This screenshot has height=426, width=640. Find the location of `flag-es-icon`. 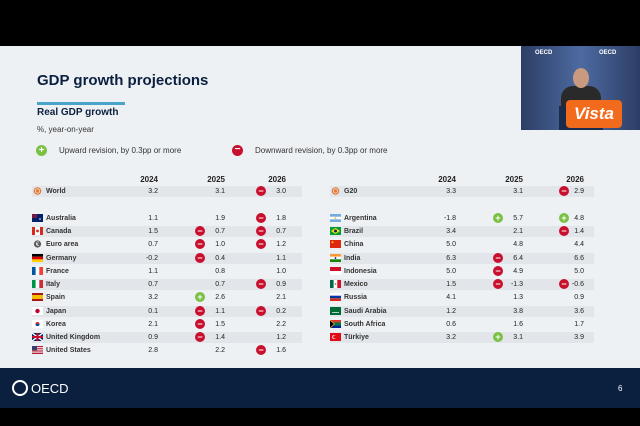

flag-es-icon is located at coordinates (37, 297).